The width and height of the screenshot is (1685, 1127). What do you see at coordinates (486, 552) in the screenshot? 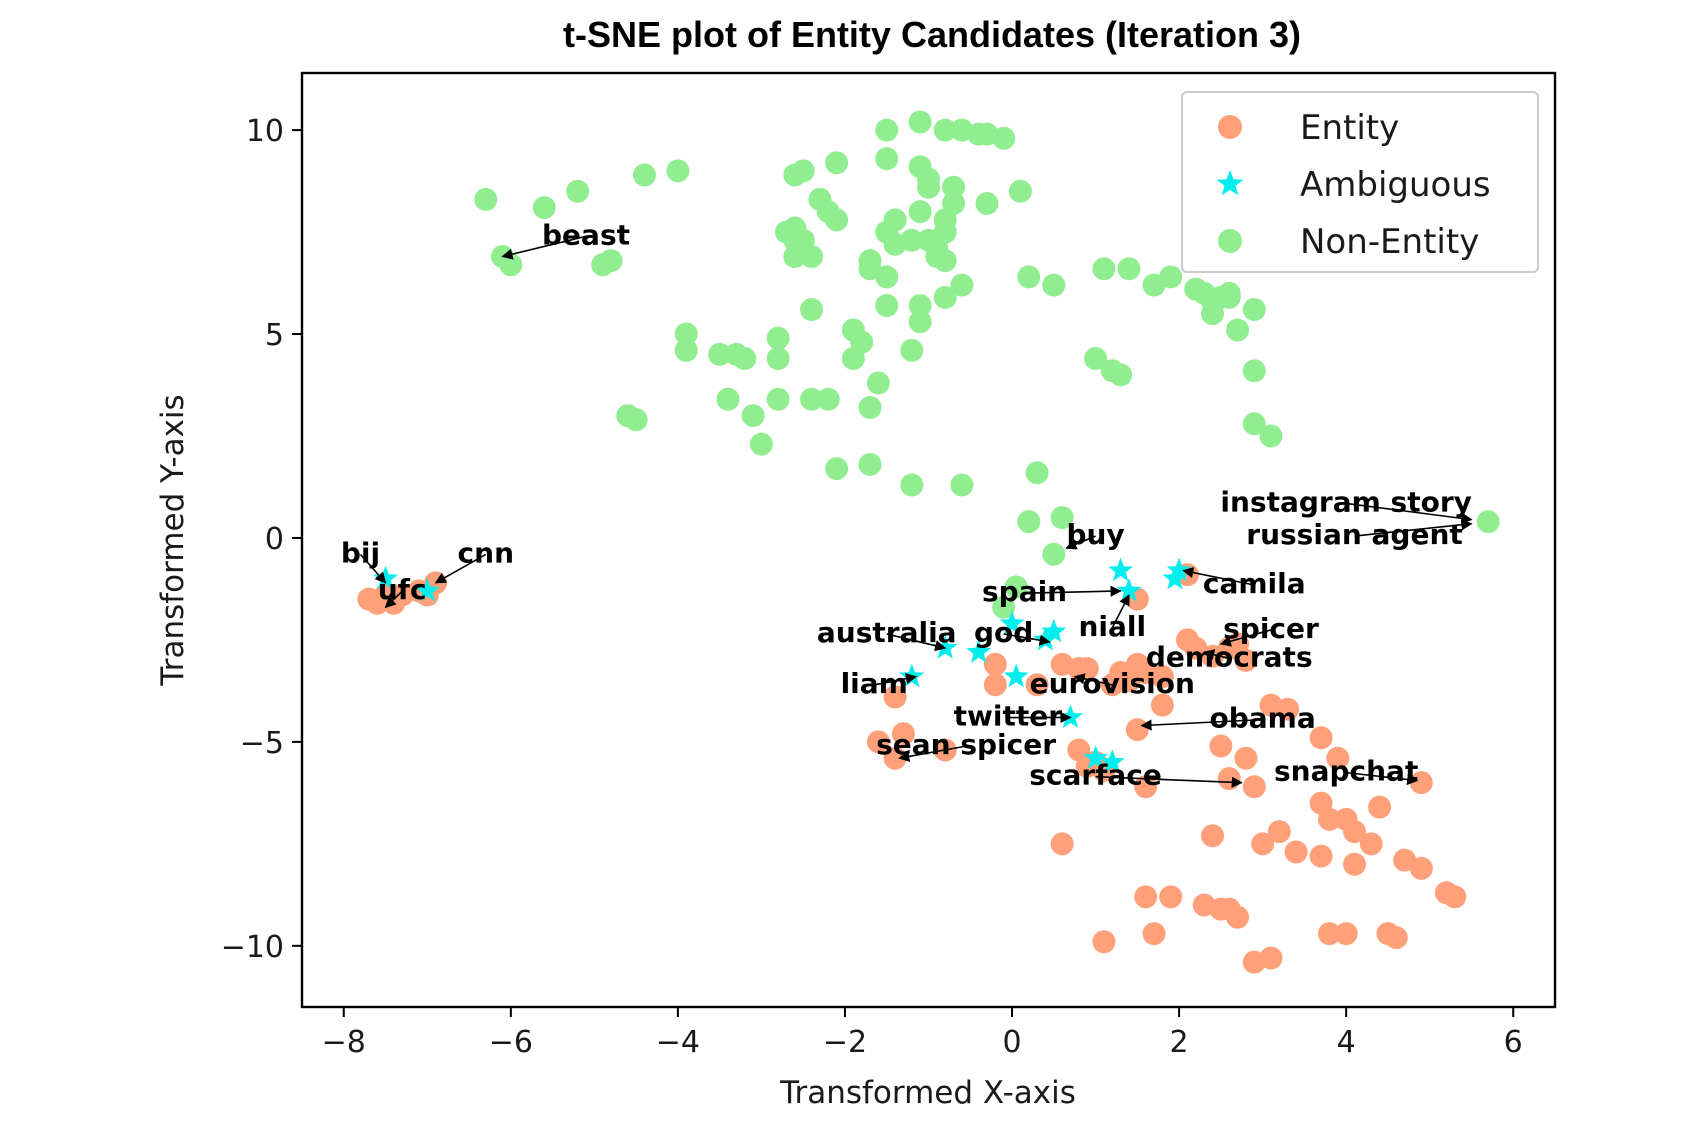
I see `annotation-label: cnn` at bounding box center [486, 552].